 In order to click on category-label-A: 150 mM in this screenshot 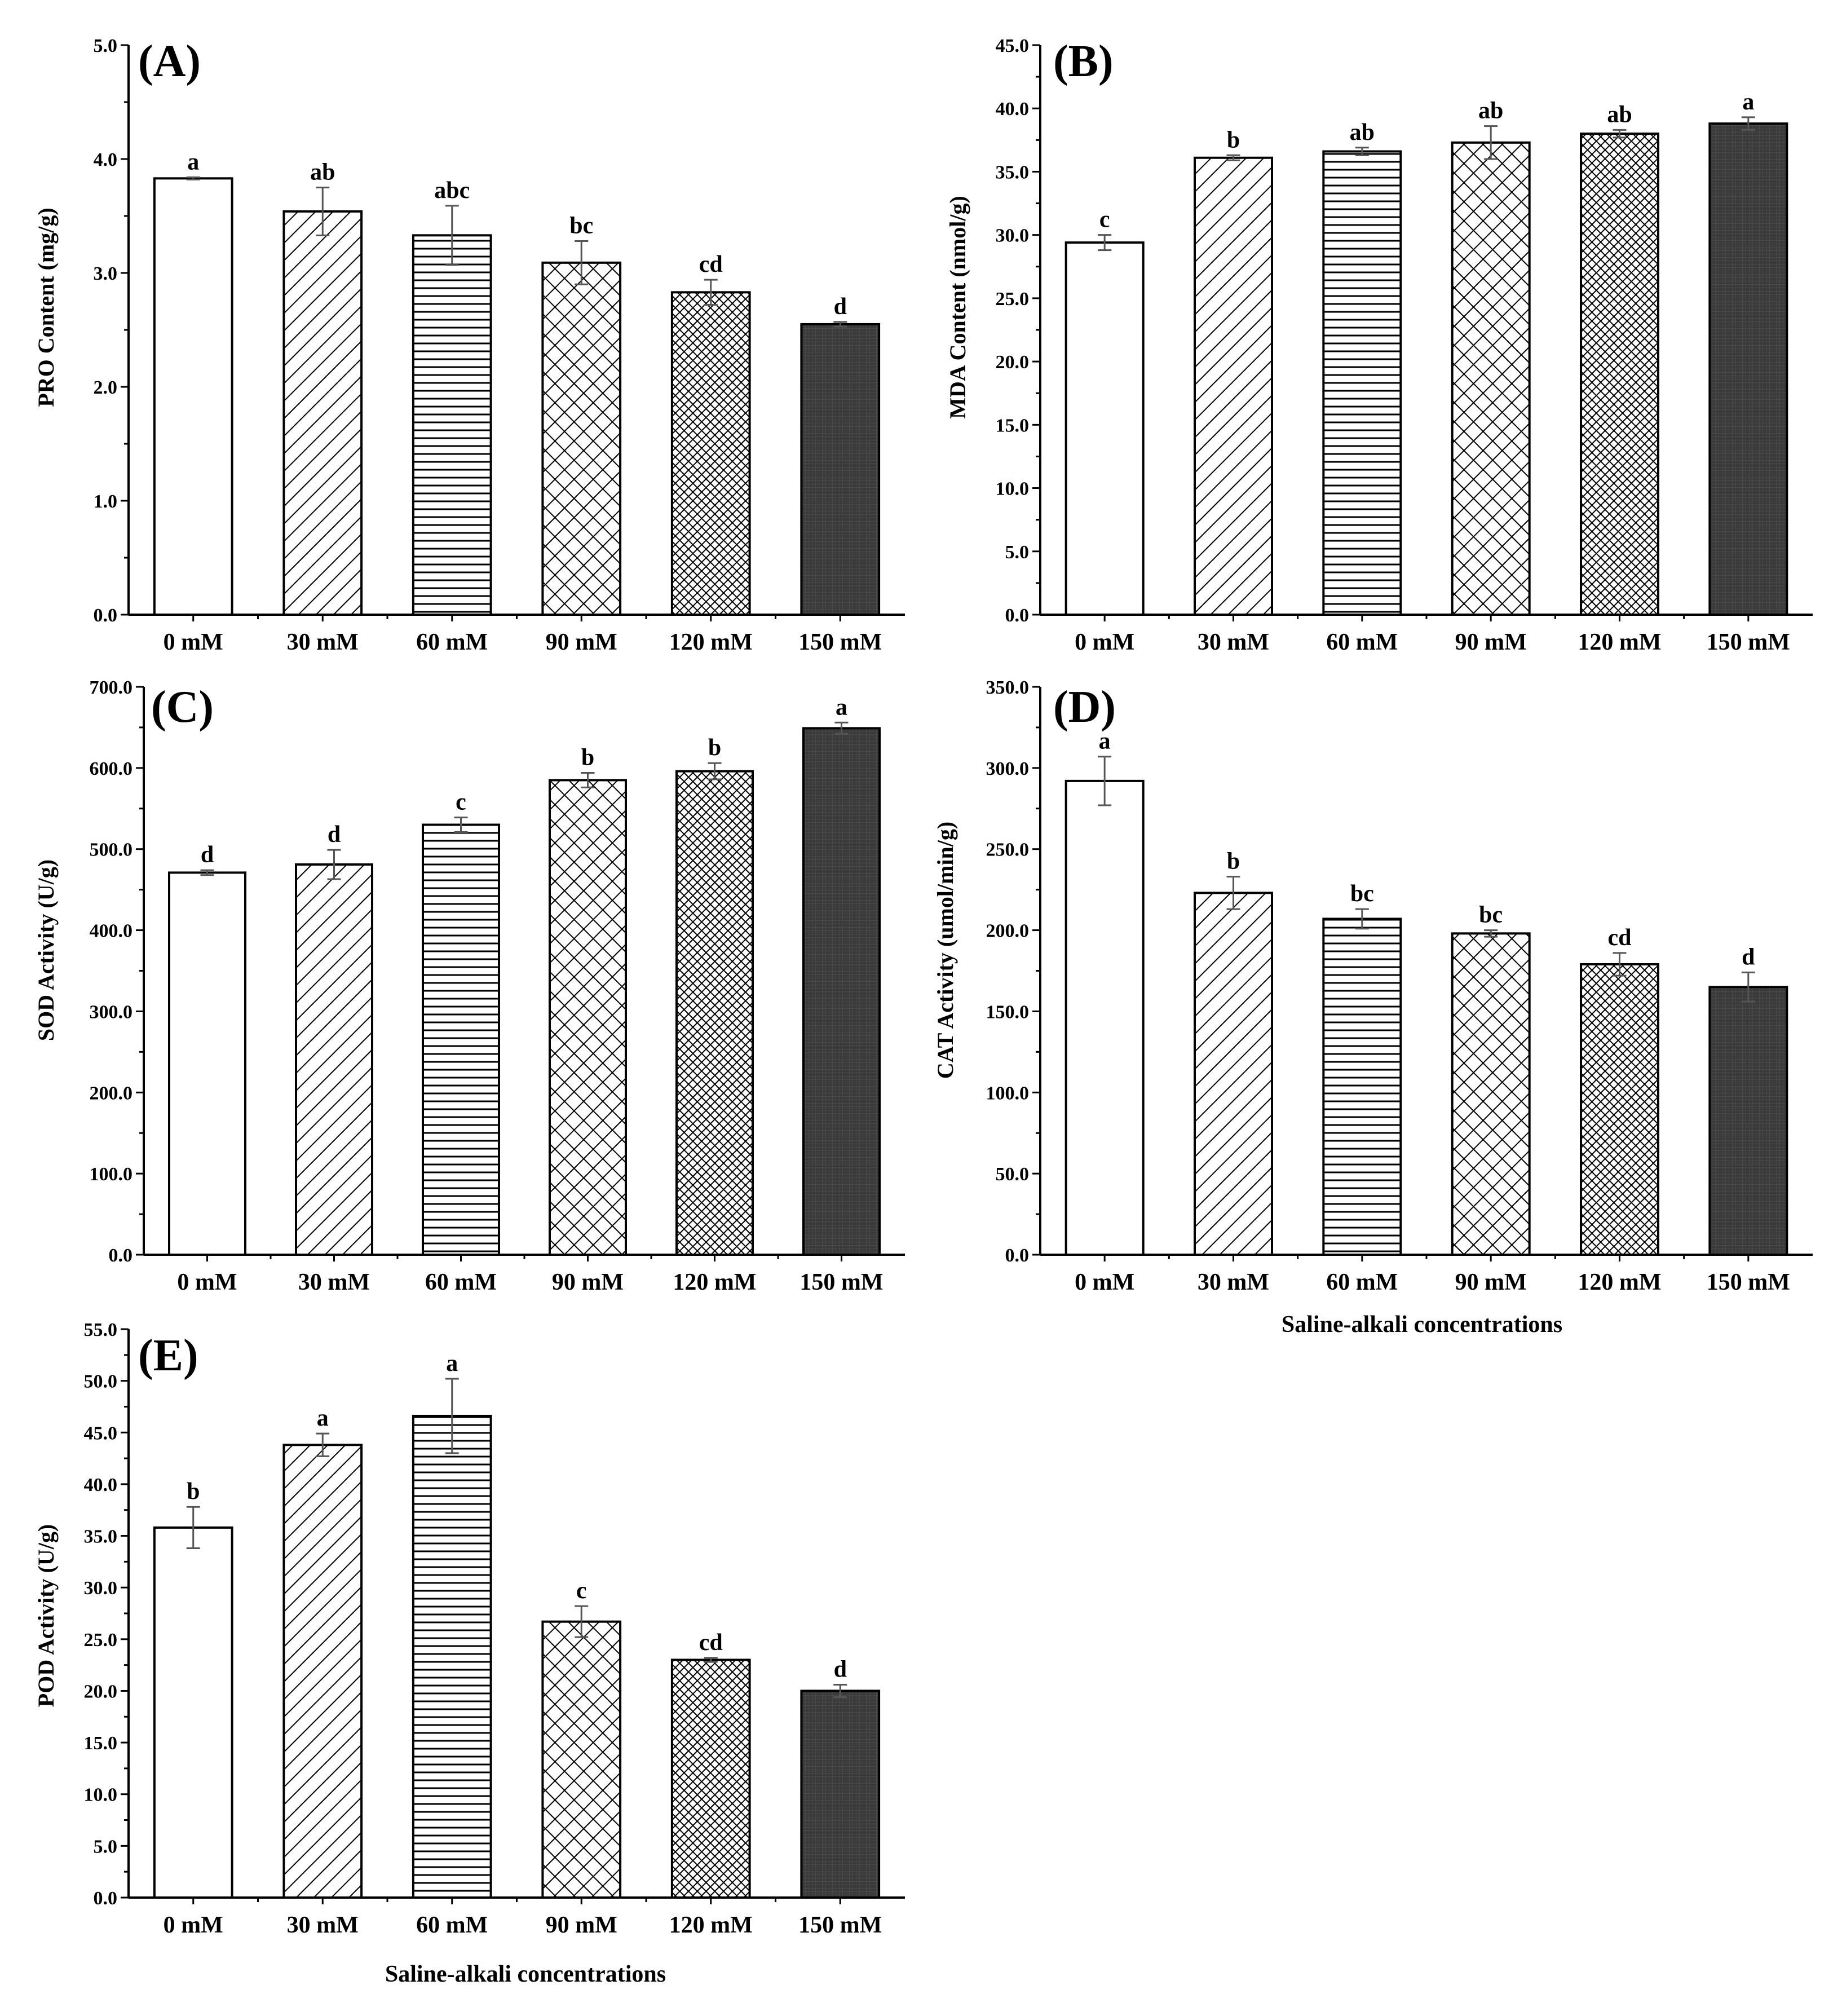, I will do `click(840, 642)`.